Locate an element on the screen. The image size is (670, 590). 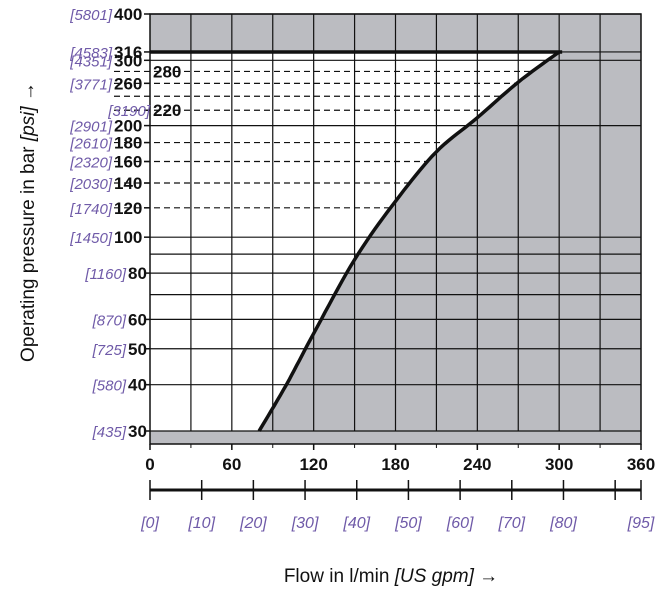
x-axis-ticks: 0 60 120 180 240 300 360 is located at coordinates (400, 459).